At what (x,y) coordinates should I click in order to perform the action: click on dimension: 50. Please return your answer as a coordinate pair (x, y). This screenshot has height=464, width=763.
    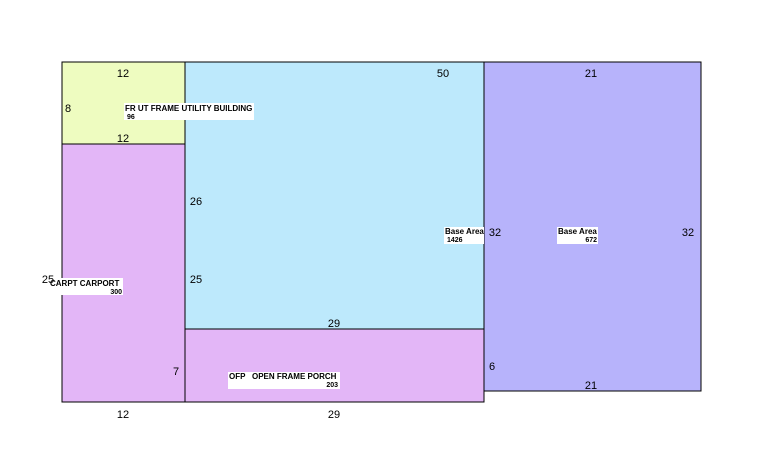
    Looking at the image, I should click on (443, 74).